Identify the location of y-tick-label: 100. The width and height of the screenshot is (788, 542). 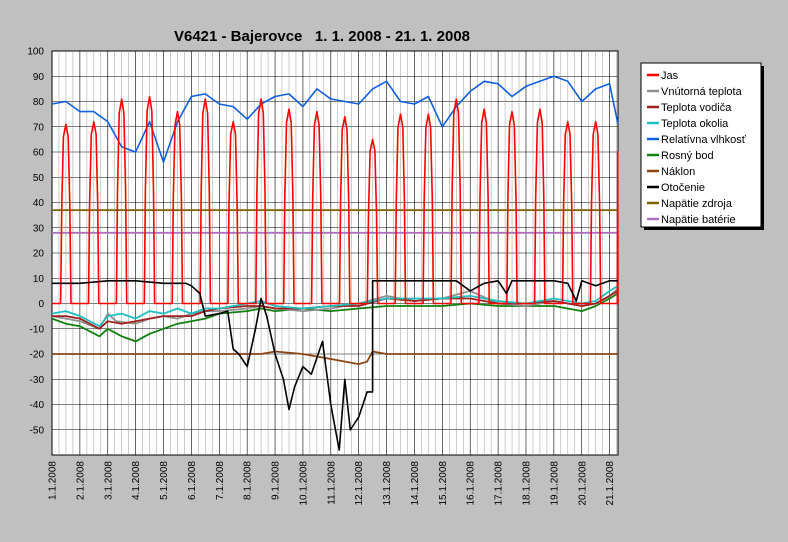
(35, 52).